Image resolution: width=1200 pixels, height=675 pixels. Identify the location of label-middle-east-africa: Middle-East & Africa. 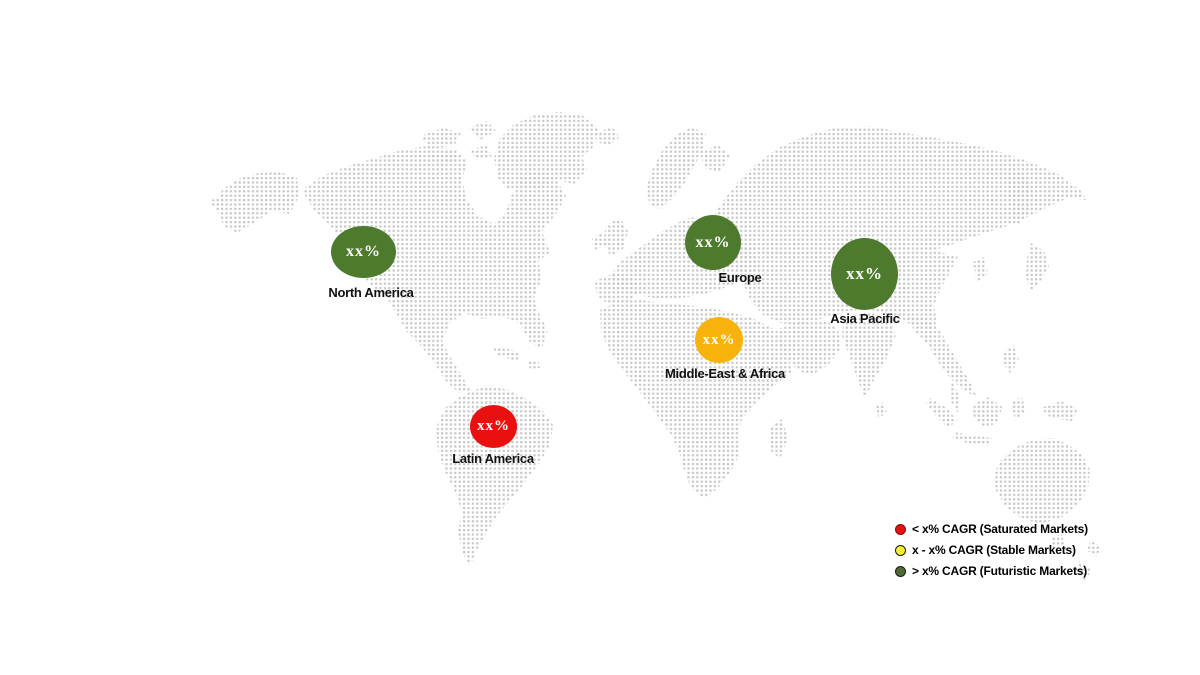
(725, 373).